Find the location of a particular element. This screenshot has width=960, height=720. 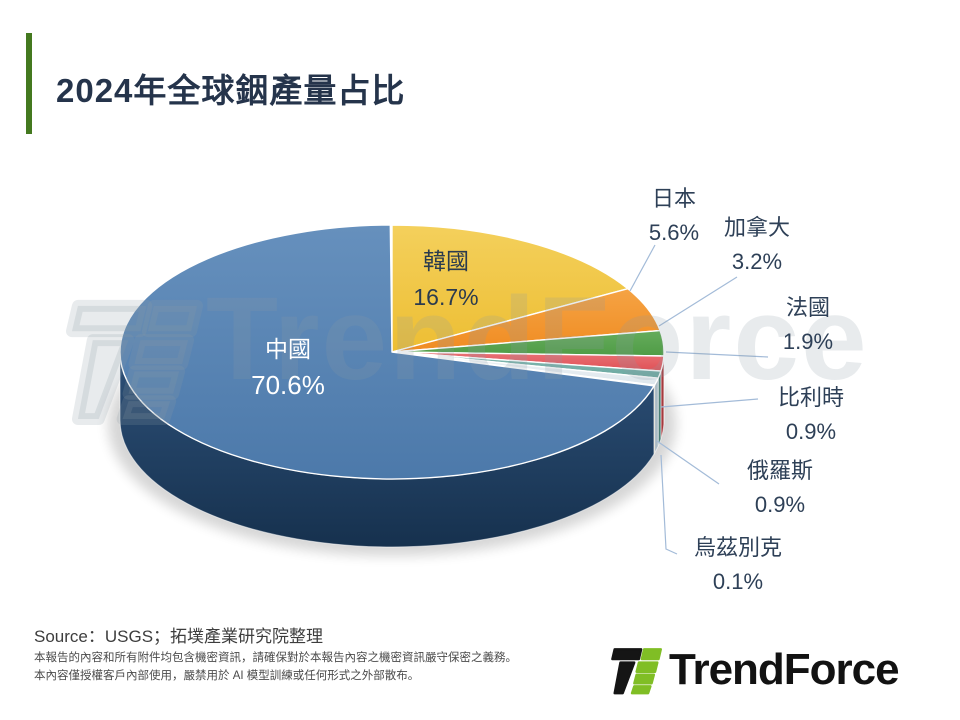

trendforce-logo-text: TrendForce is located at coordinates (784, 669).